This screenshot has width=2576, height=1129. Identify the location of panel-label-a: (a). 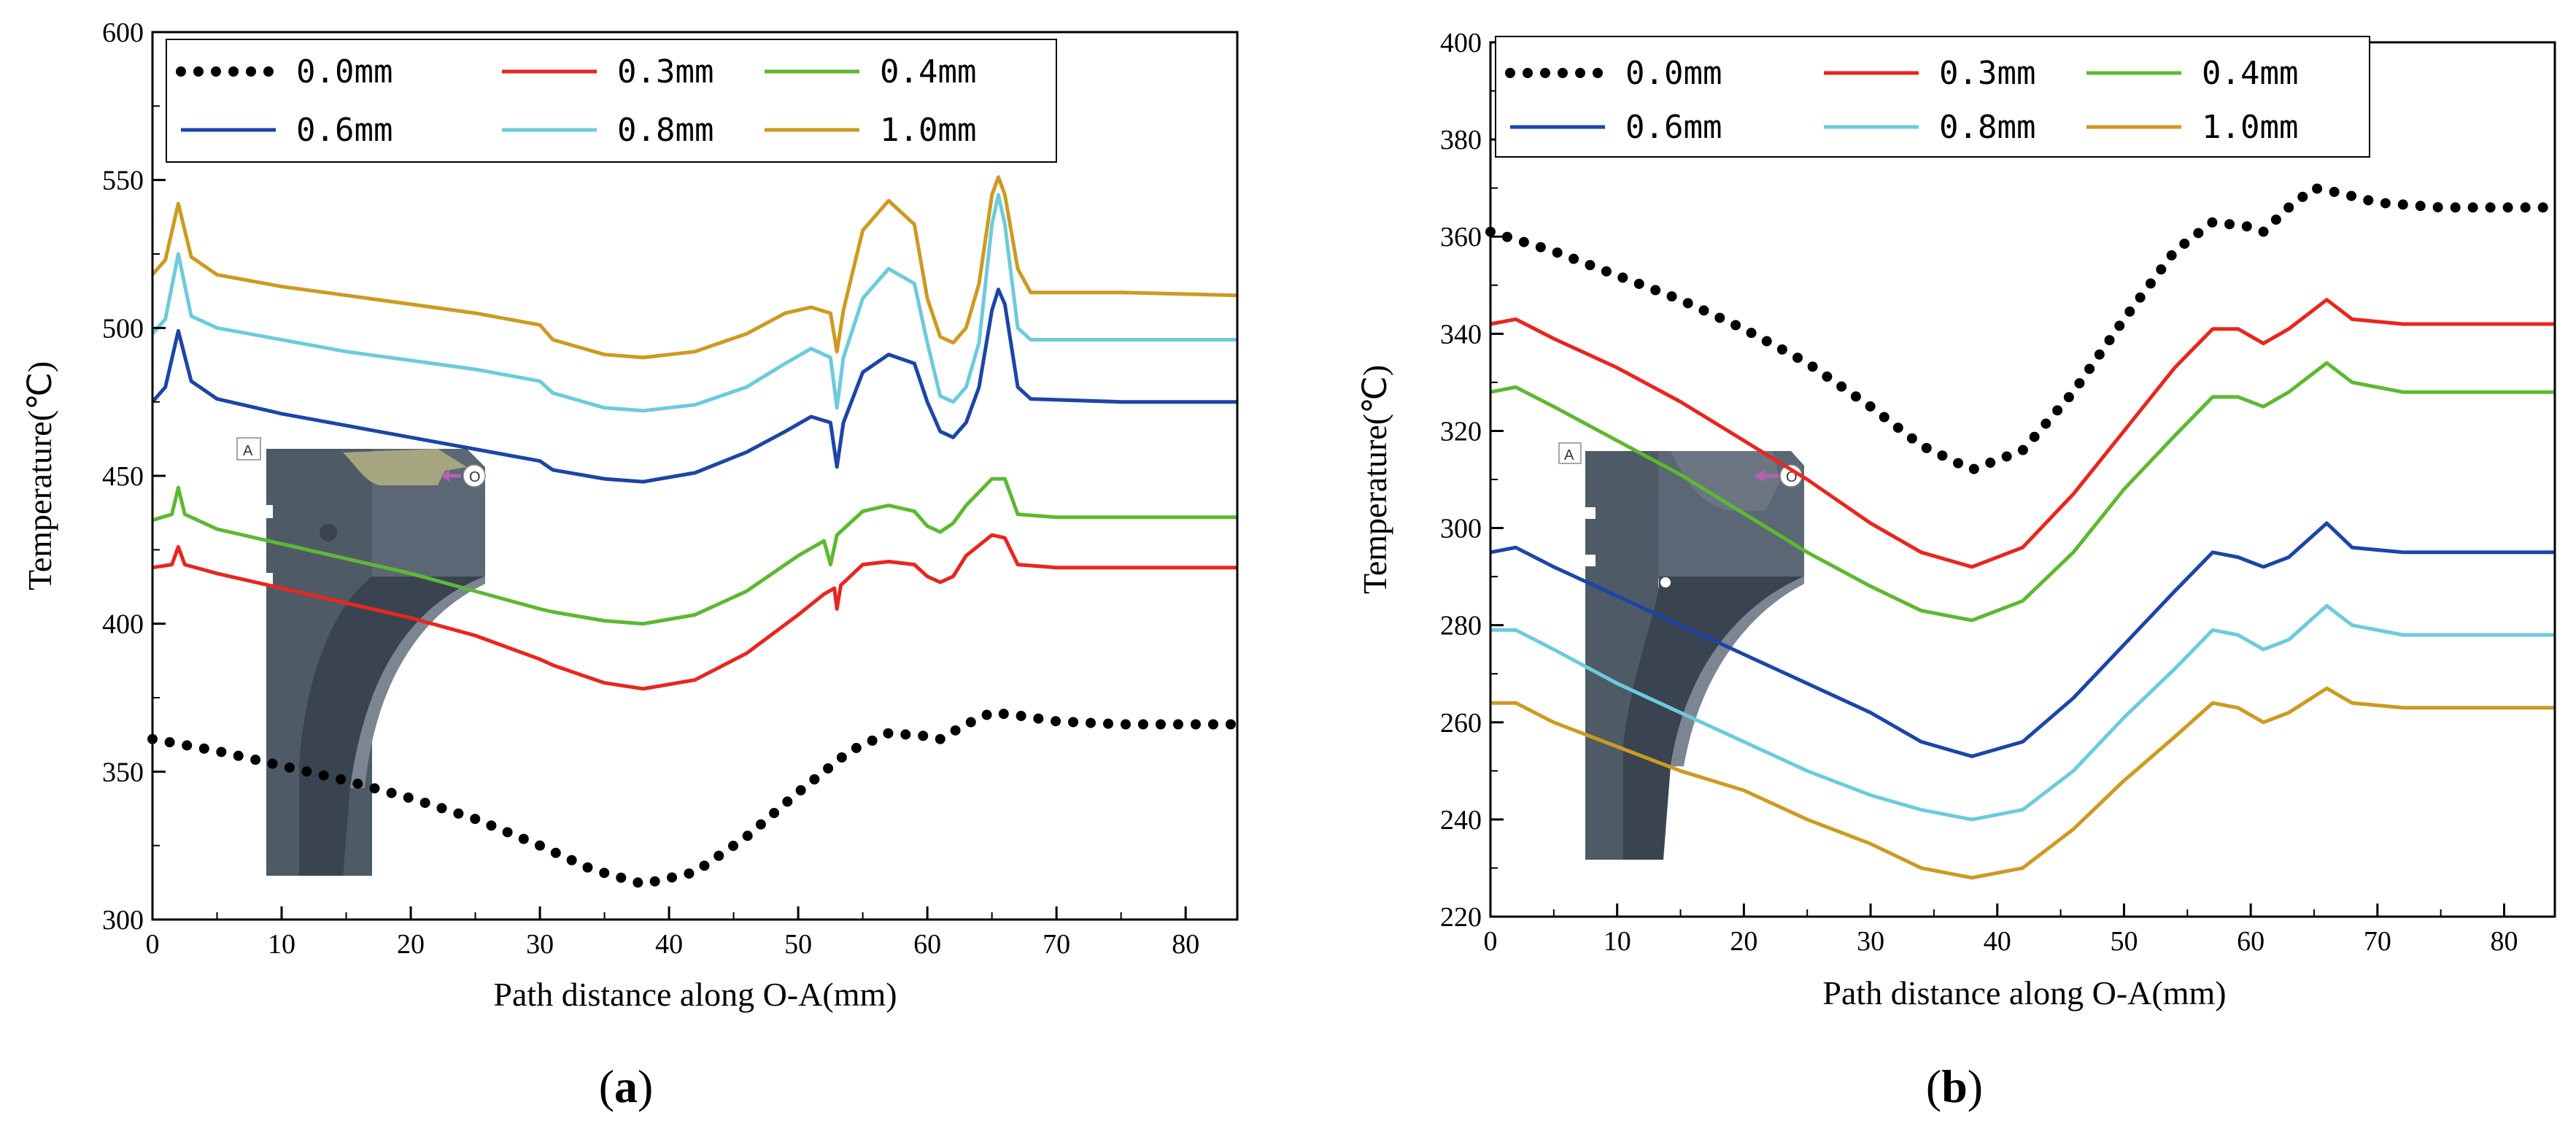
(626, 1086).